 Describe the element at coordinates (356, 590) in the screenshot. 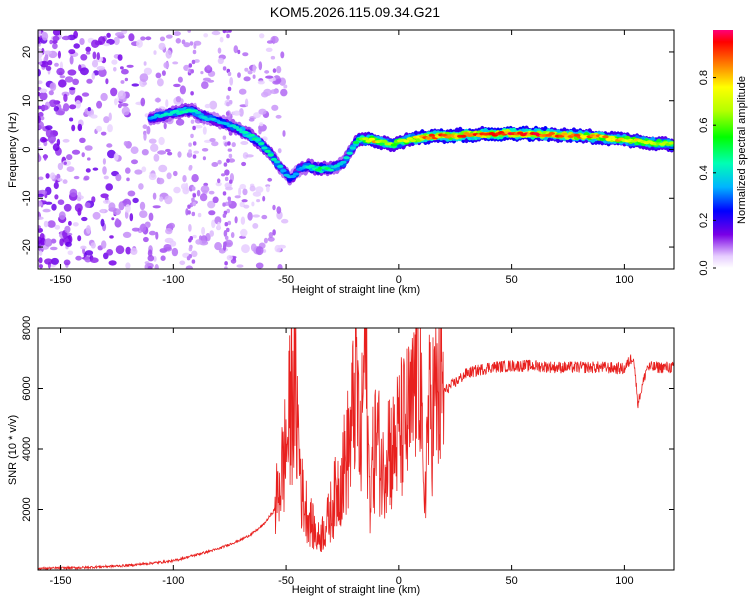

I see `snr-x-axis-label: Height of straight line (km)` at that location.